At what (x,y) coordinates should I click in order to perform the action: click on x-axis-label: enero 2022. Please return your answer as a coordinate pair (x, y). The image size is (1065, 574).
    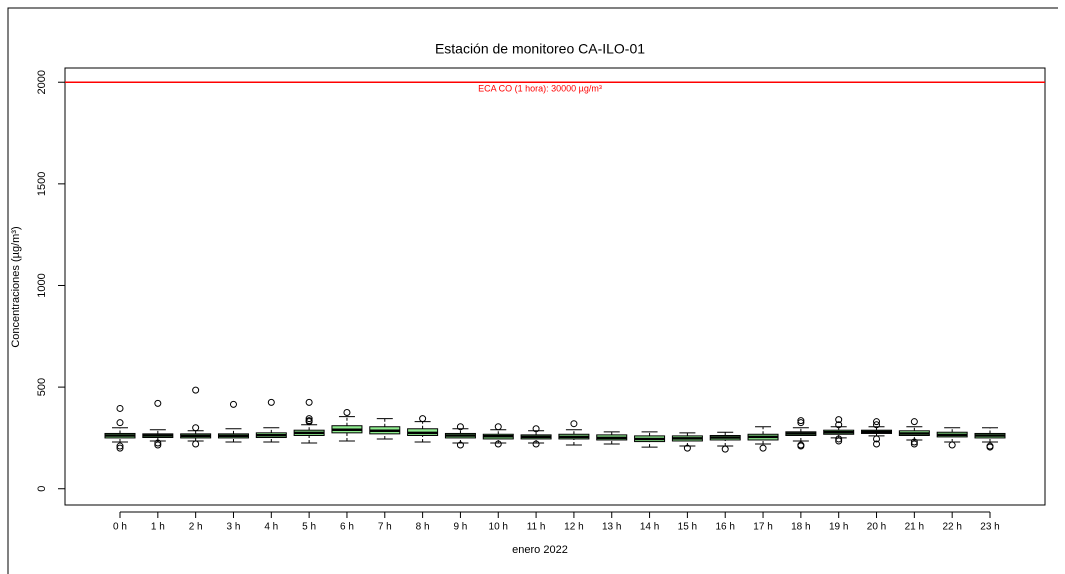
    Looking at the image, I should click on (540, 550).